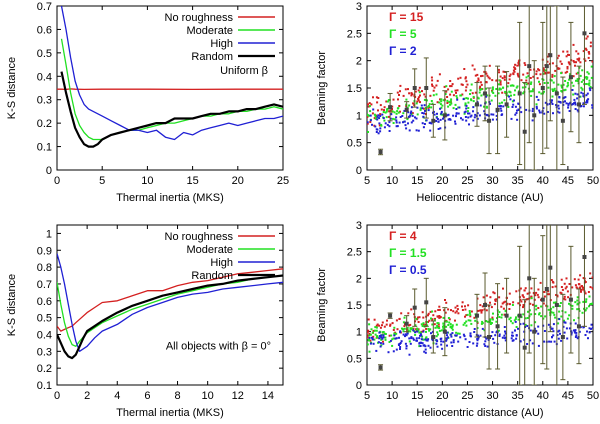 The height and width of the screenshot is (424, 600). Describe the element at coordinates (44, 352) in the screenshot. I see `y-tick-label: 0.3` at that location.